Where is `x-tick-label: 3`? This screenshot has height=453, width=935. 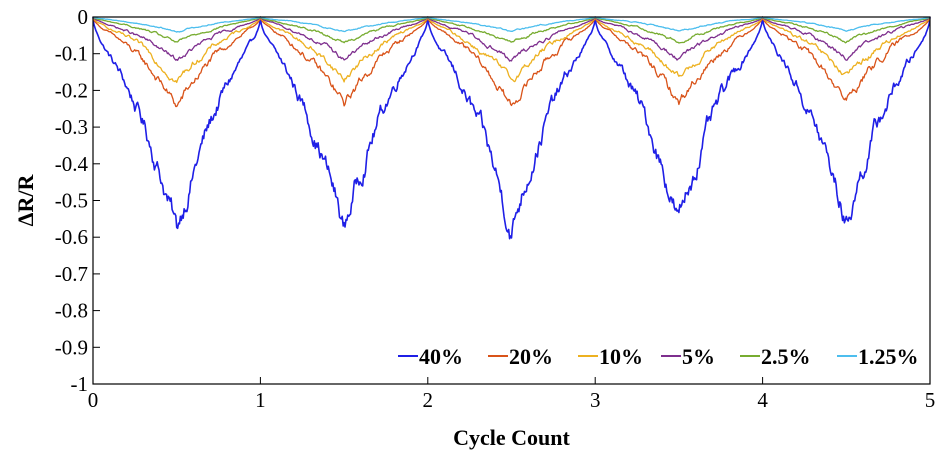
x-tick-label: 3 is located at coordinates (595, 400).